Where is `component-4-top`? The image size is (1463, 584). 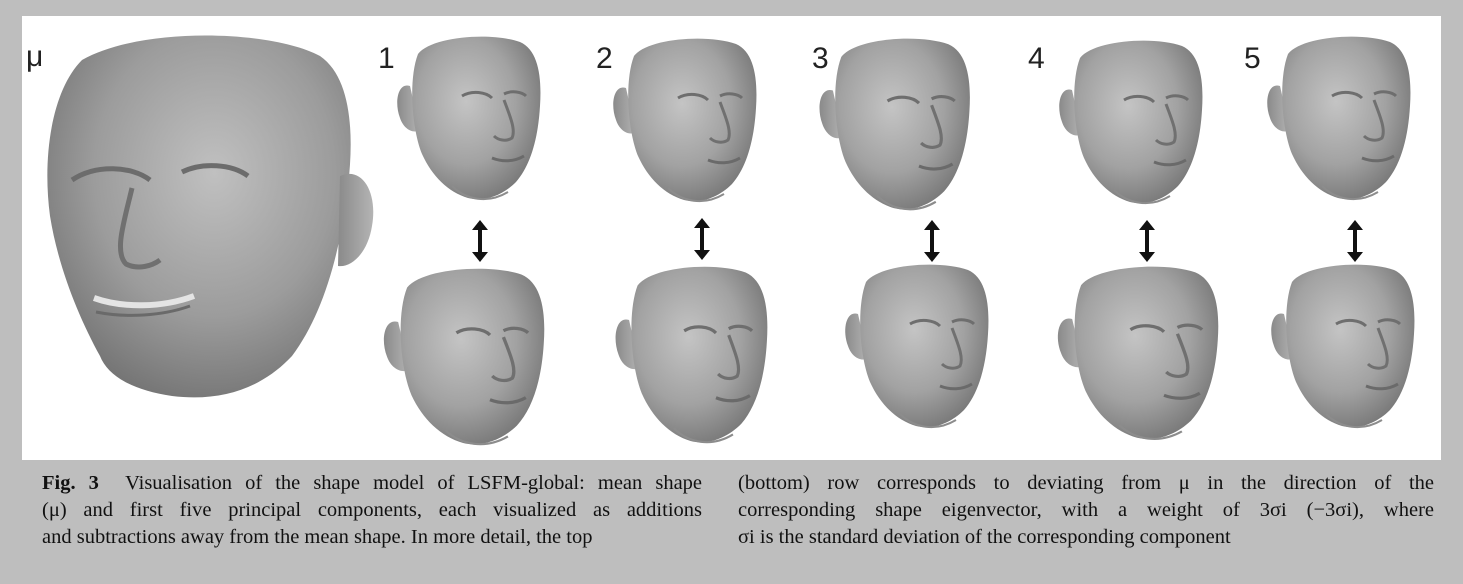
component-4-top is located at coordinates (1130, 122).